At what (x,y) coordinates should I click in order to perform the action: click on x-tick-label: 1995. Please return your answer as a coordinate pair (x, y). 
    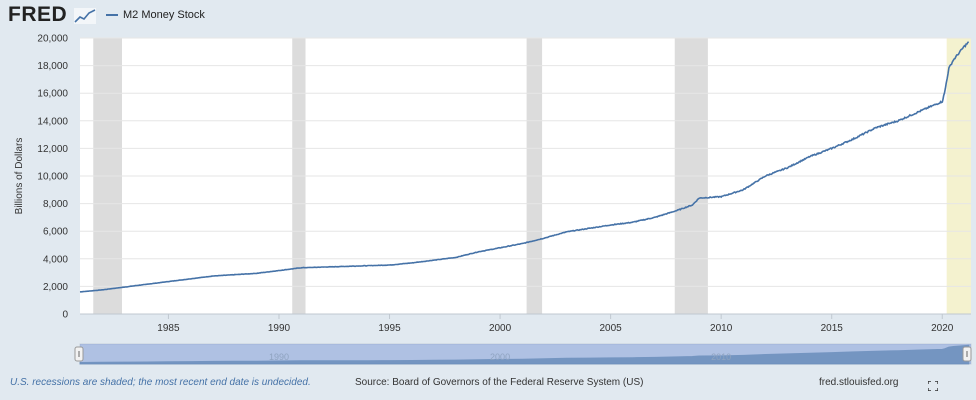
    Looking at the image, I should click on (389, 328).